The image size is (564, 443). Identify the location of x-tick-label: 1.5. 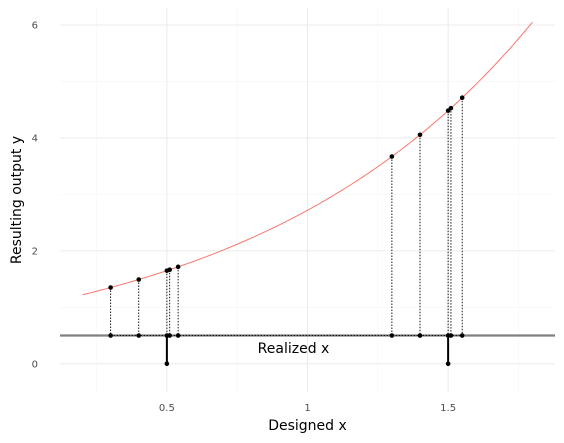
(448, 408).